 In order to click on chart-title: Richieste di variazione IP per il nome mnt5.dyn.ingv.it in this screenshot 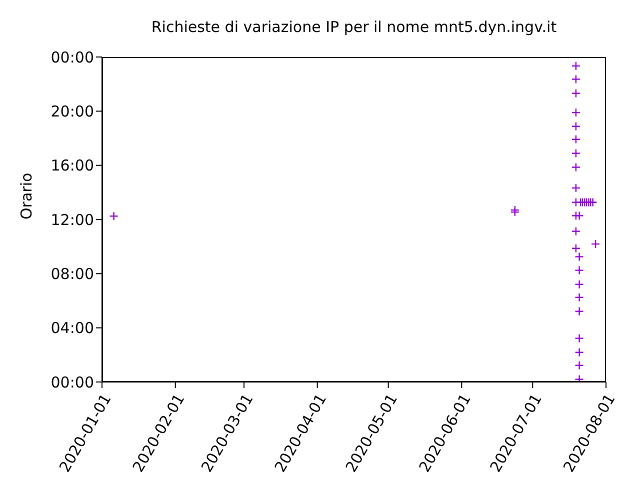, I will do `click(354, 27)`.